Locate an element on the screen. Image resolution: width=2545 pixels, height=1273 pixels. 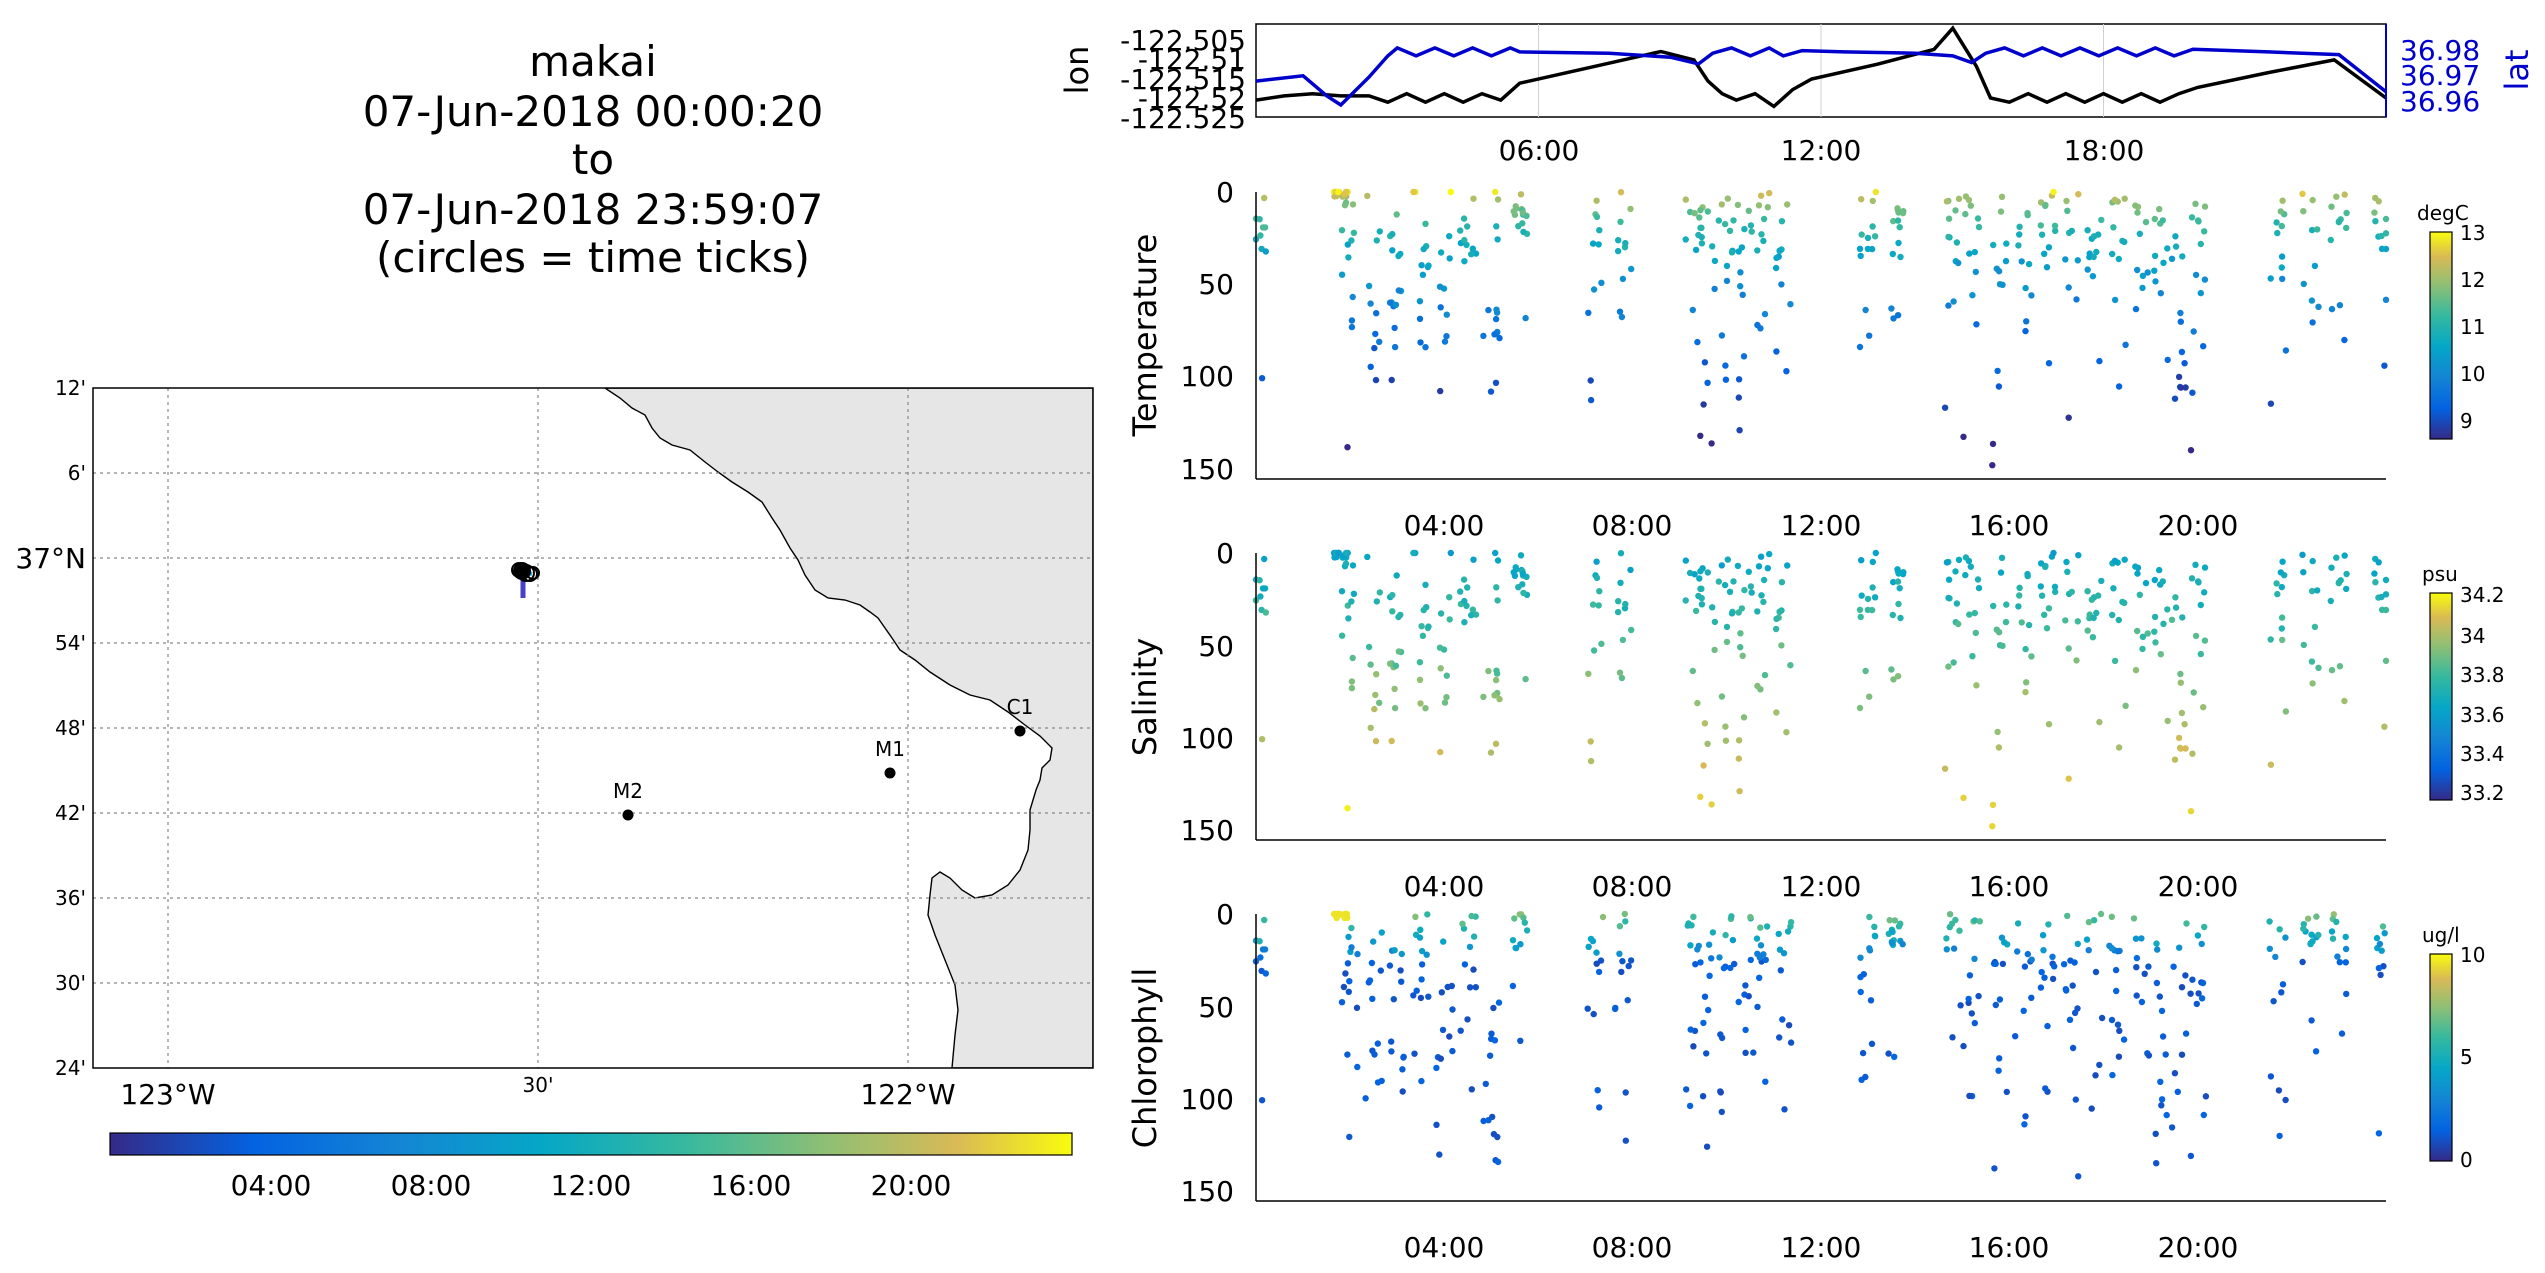
map-lat-ticks: 12' 6' 37°N 54' 48' 42' 36' 30' 24' is located at coordinates (50, 728).